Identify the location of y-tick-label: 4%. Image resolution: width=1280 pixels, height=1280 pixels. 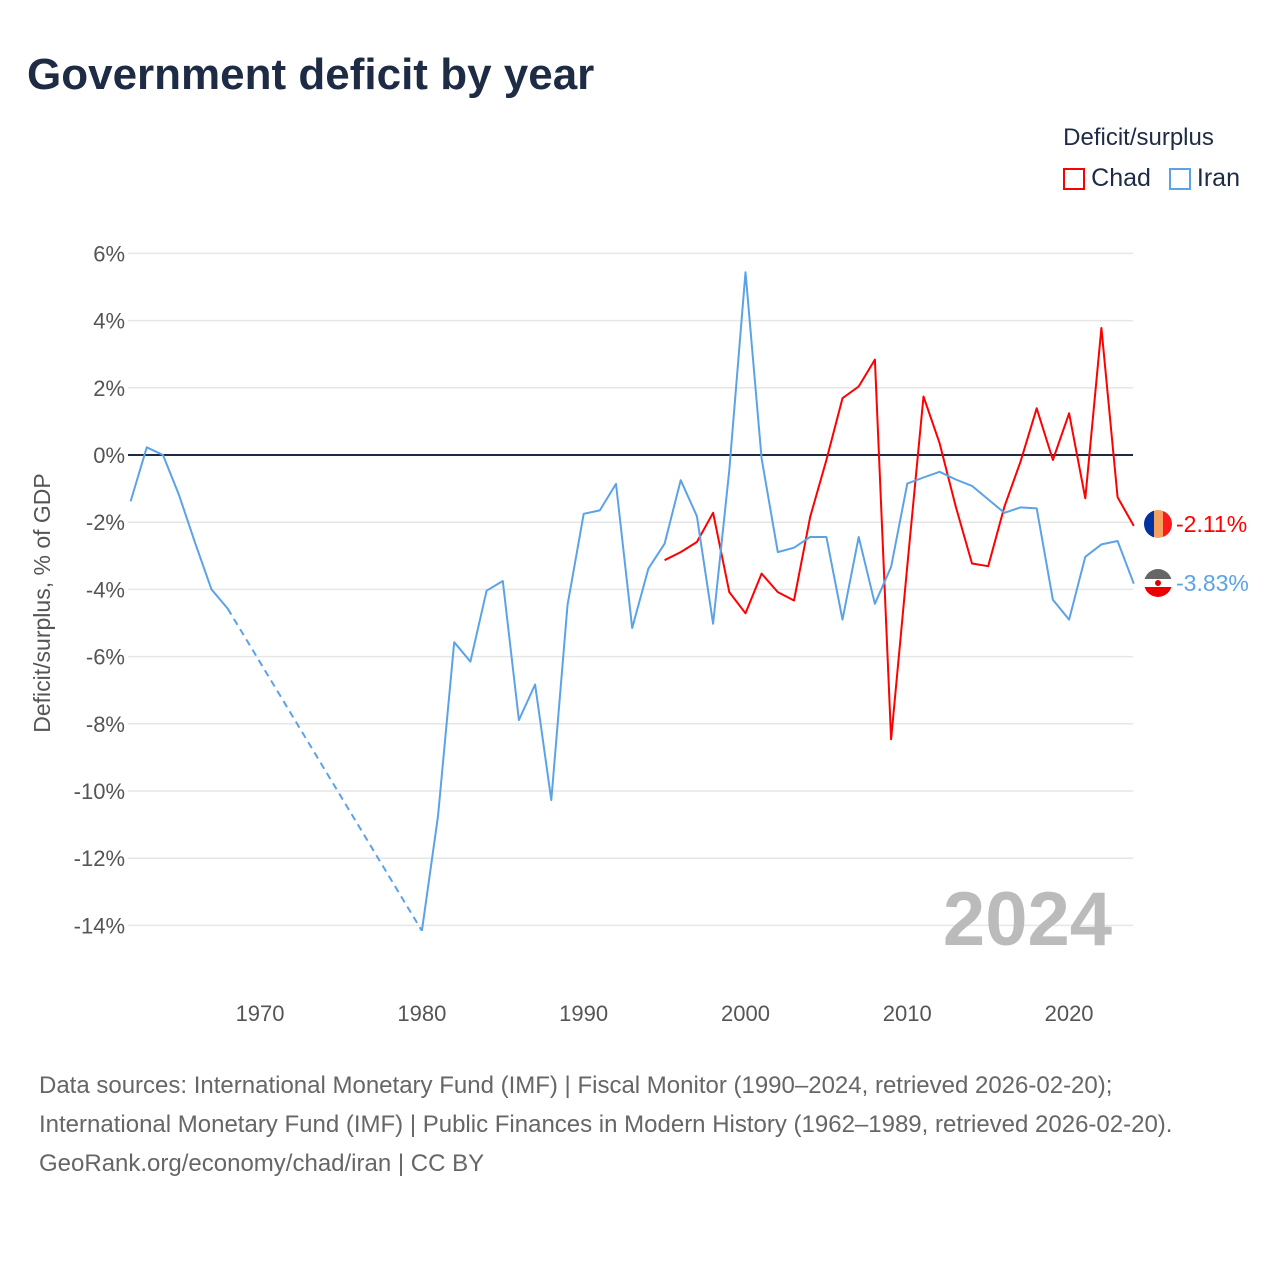
(109, 321).